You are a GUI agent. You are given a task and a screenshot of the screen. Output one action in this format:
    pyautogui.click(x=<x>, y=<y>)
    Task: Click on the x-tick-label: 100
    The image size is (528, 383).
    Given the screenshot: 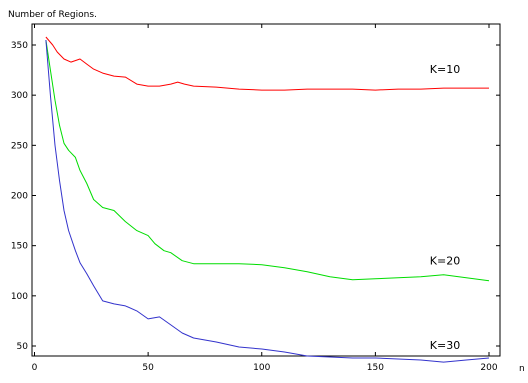 What is the action you would take?
    pyautogui.click(x=261, y=368)
    